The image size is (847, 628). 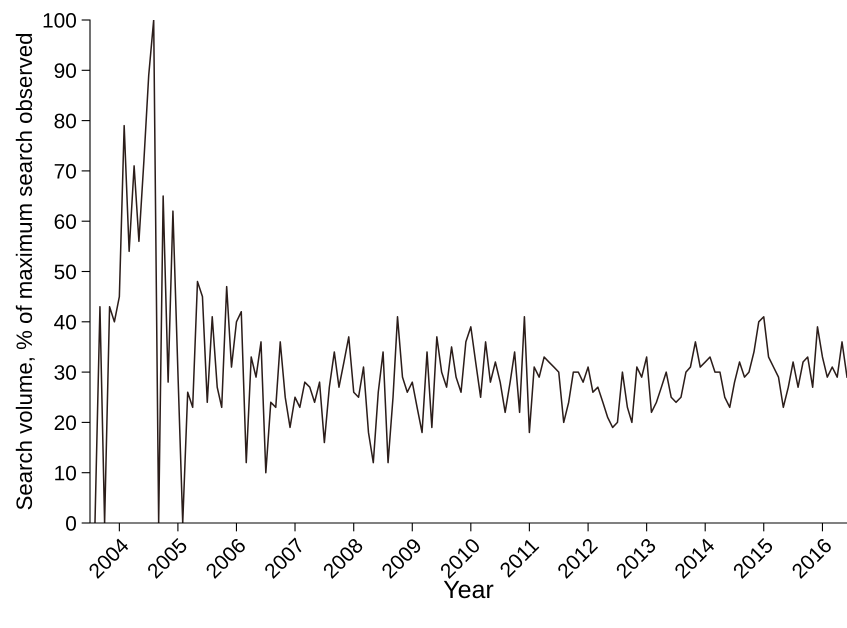 What do you see at coordinates (65, 322) in the screenshot?
I see `y-tick-label: 40` at bounding box center [65, 322].